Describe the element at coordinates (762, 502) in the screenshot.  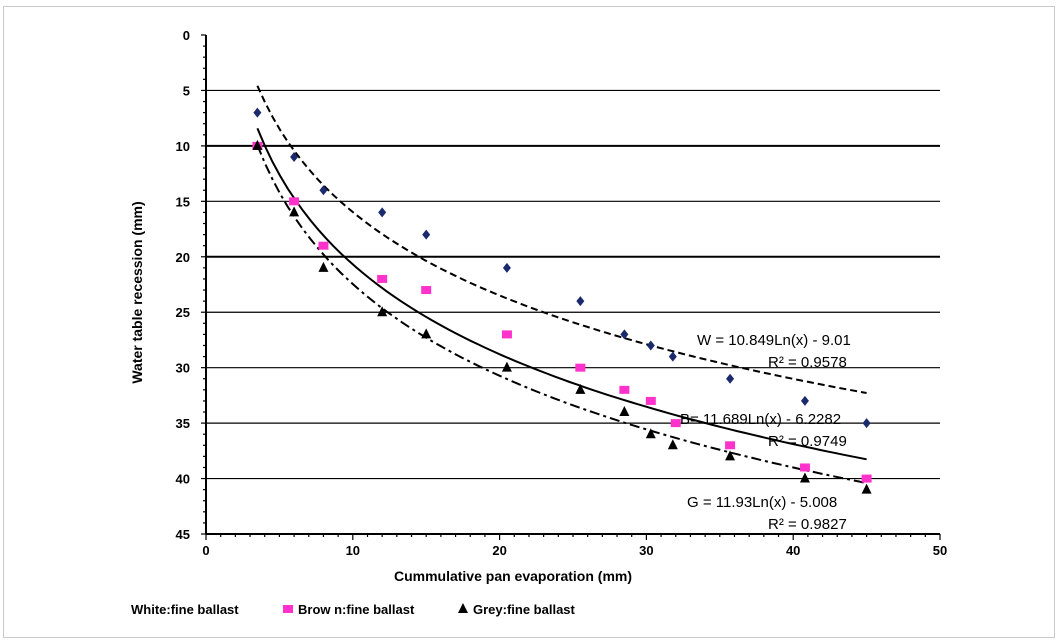
I see `trend-equation-g: G = 11.93Ln(x) - 5.008` at that location.